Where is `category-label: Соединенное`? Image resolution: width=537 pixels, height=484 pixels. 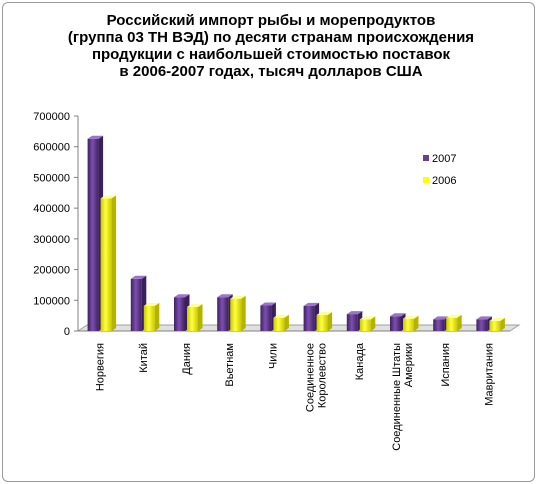
category-label: Соединенное is located at coordinates (311, 377).